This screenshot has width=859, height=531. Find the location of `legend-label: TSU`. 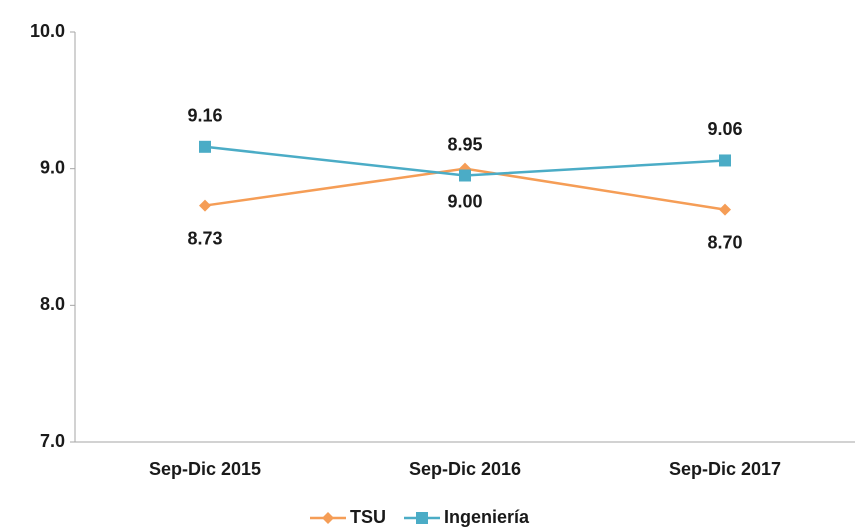

legend-label: TSU is located at coordinates (368, 517).